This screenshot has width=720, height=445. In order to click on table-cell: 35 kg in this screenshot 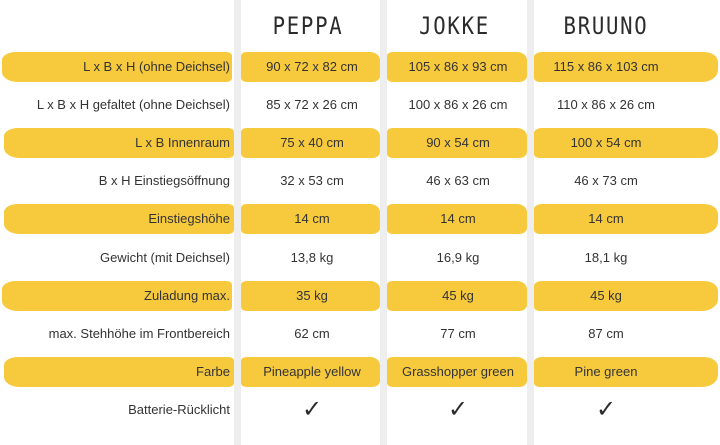, I will do `click(312, 295)`.